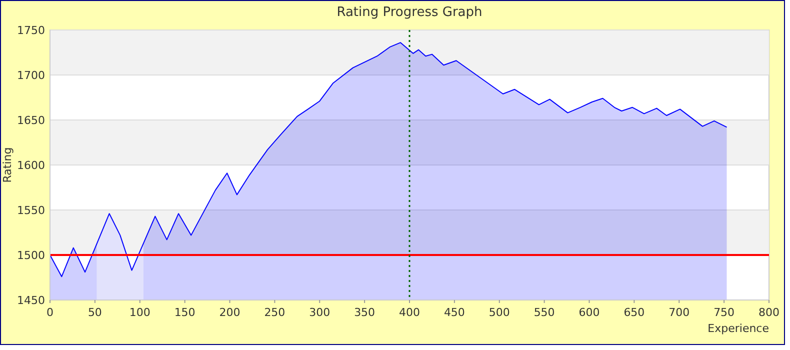 This screenshot has width=790, height=350. What do you see at coordinates (589, 312) in the screenshot?
I see `x-tick-label: 600` at bounding box center [589, 312].